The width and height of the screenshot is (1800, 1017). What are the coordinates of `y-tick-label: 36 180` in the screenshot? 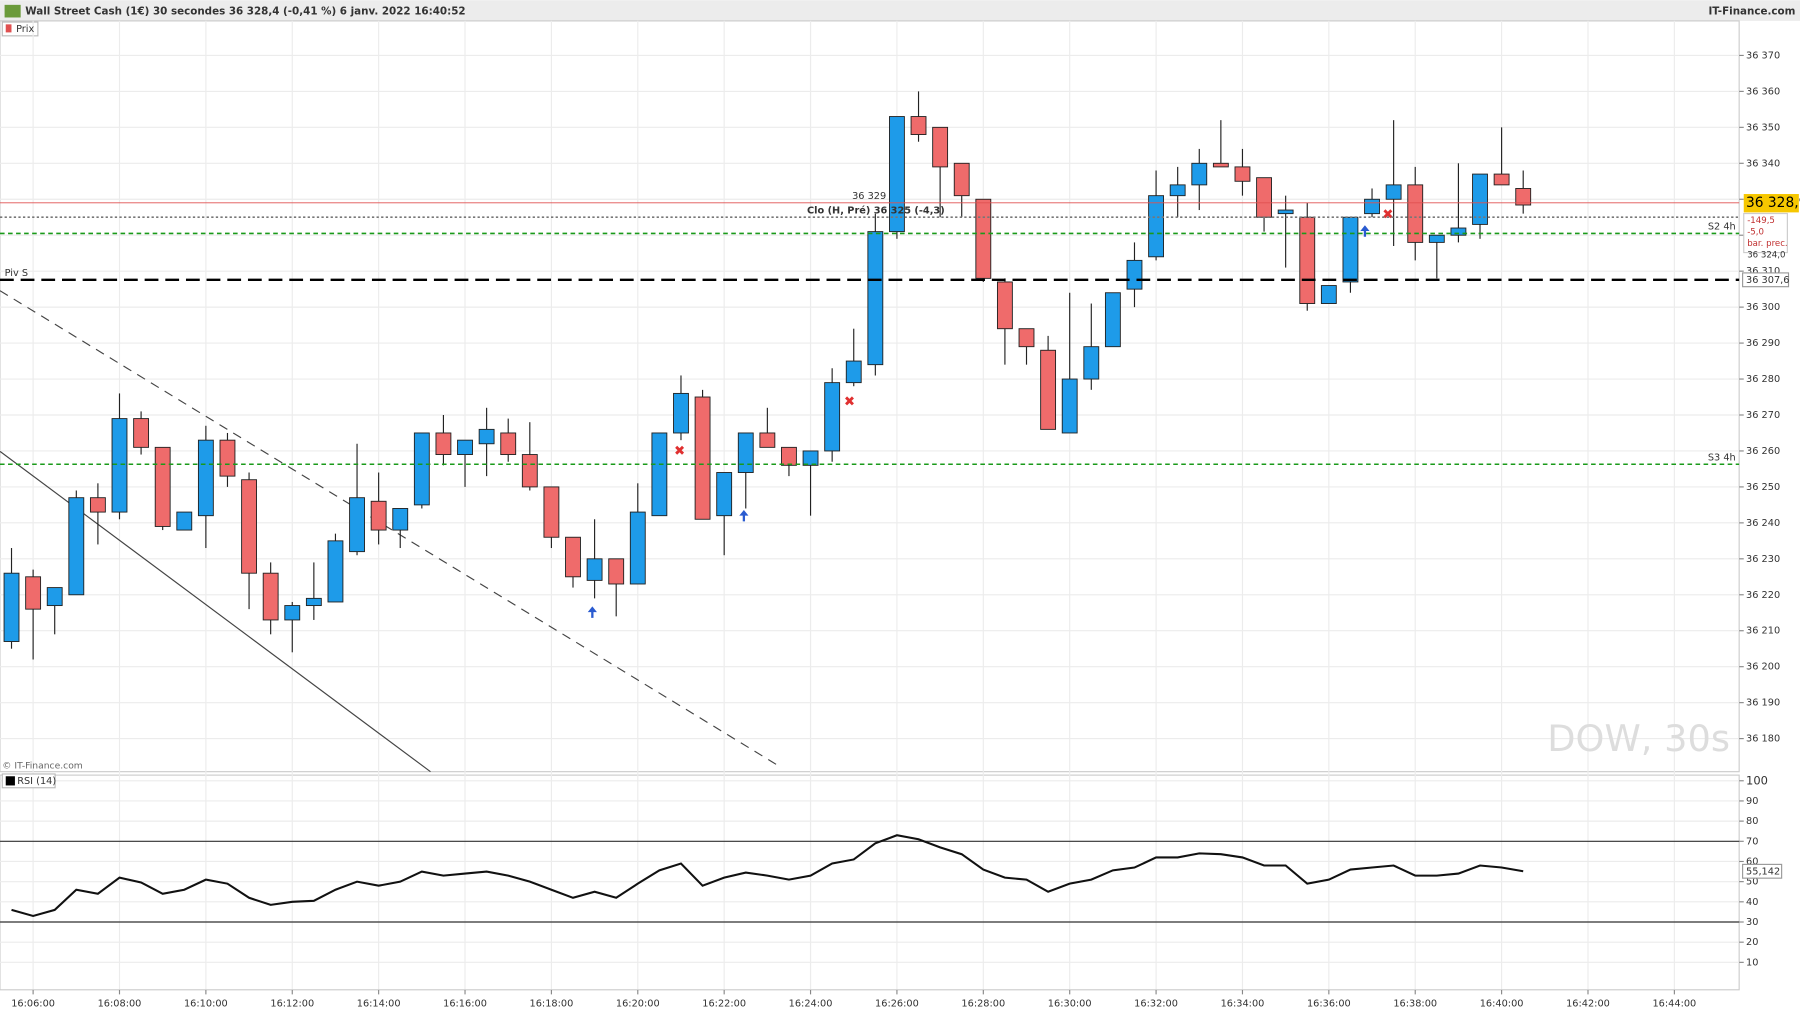 It's located at (1763, 739).